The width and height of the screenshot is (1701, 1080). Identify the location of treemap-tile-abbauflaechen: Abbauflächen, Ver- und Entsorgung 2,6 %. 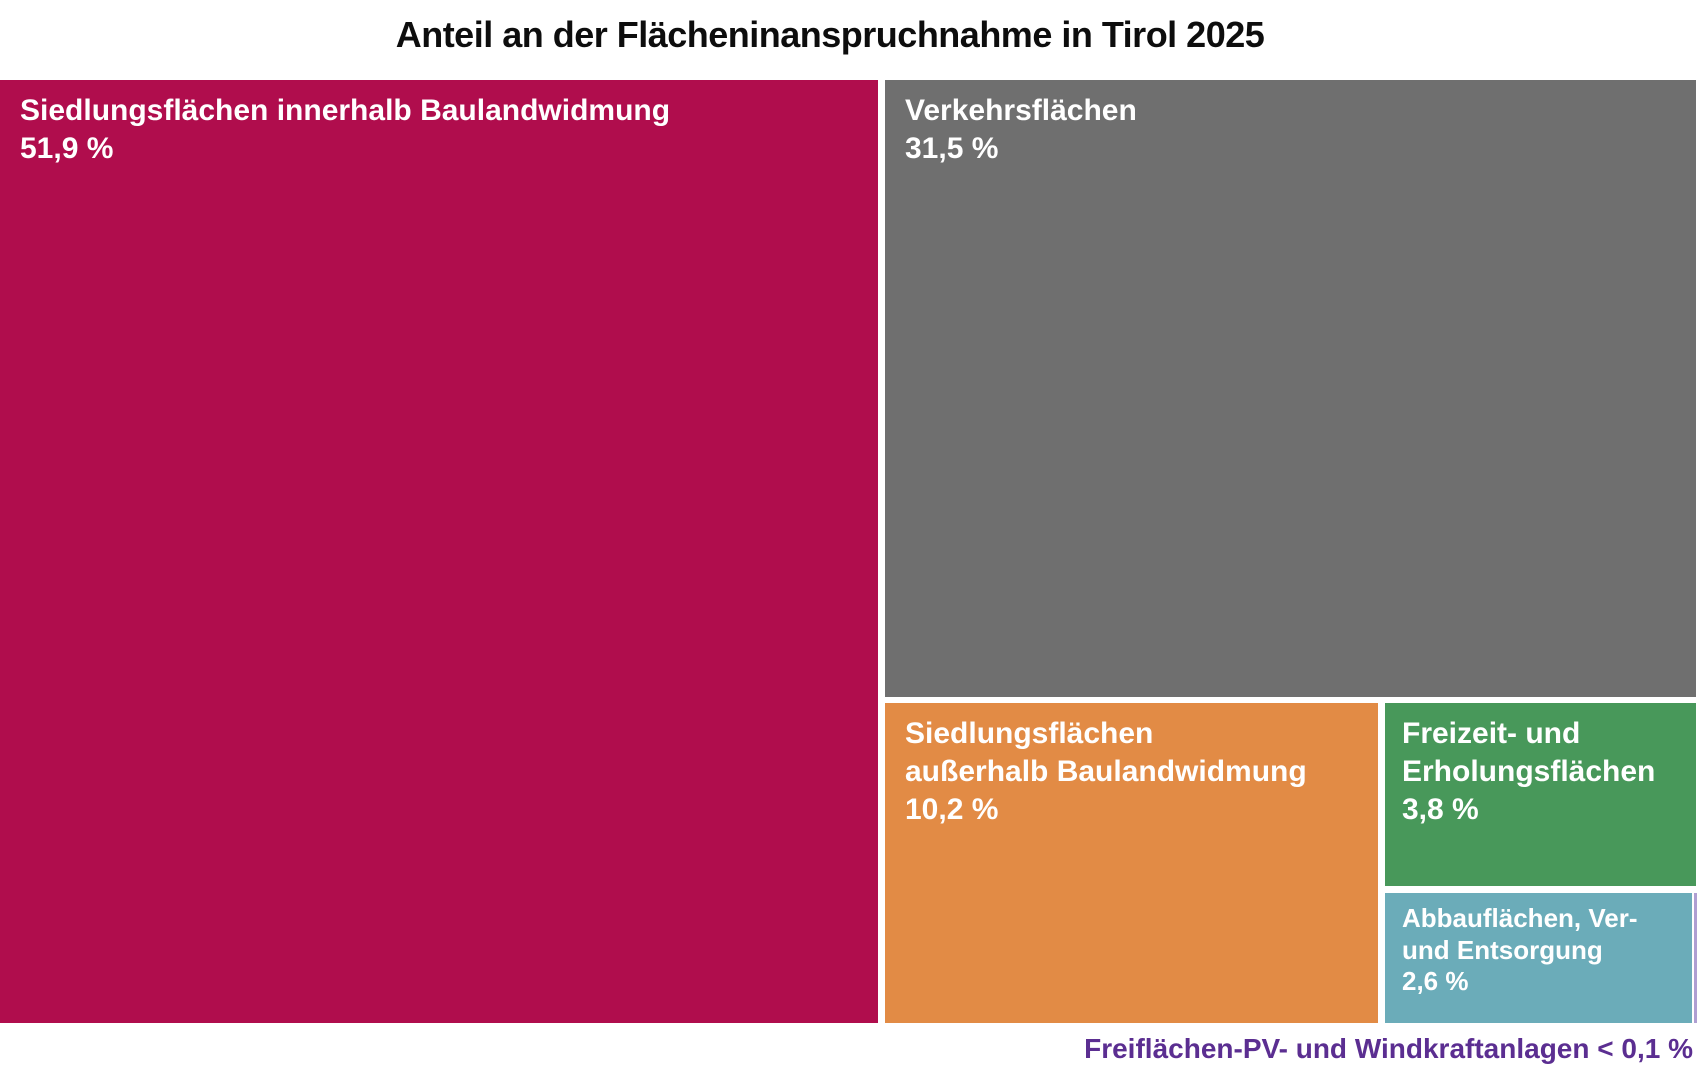
(1538, 958).